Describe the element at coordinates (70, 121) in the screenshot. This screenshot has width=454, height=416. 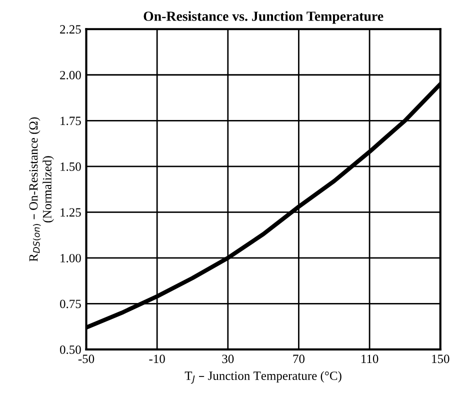
I see `y-tick-label: 1.75` at that location.